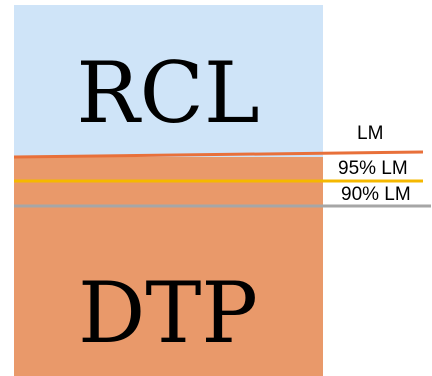  What do you see at coordinates (167, 93) in the screenshot?
I see `rcl-label: RCL` at bounding box center [167, 93].